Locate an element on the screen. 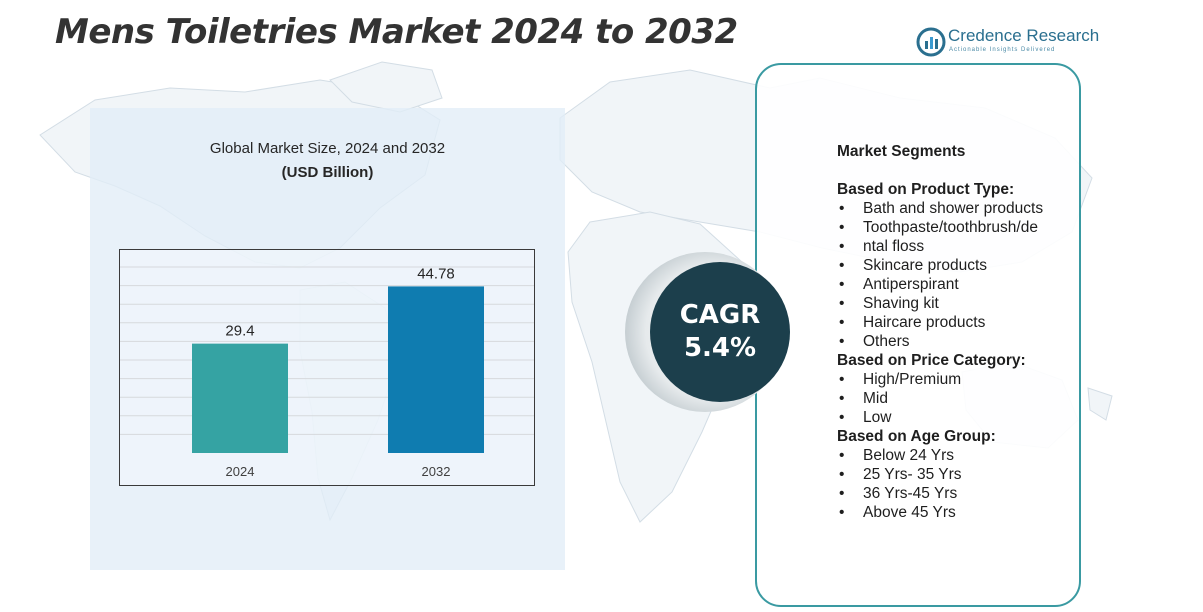  plot-area: 29.4 2024 44.78 2032 is located at coordinates (327, 367).